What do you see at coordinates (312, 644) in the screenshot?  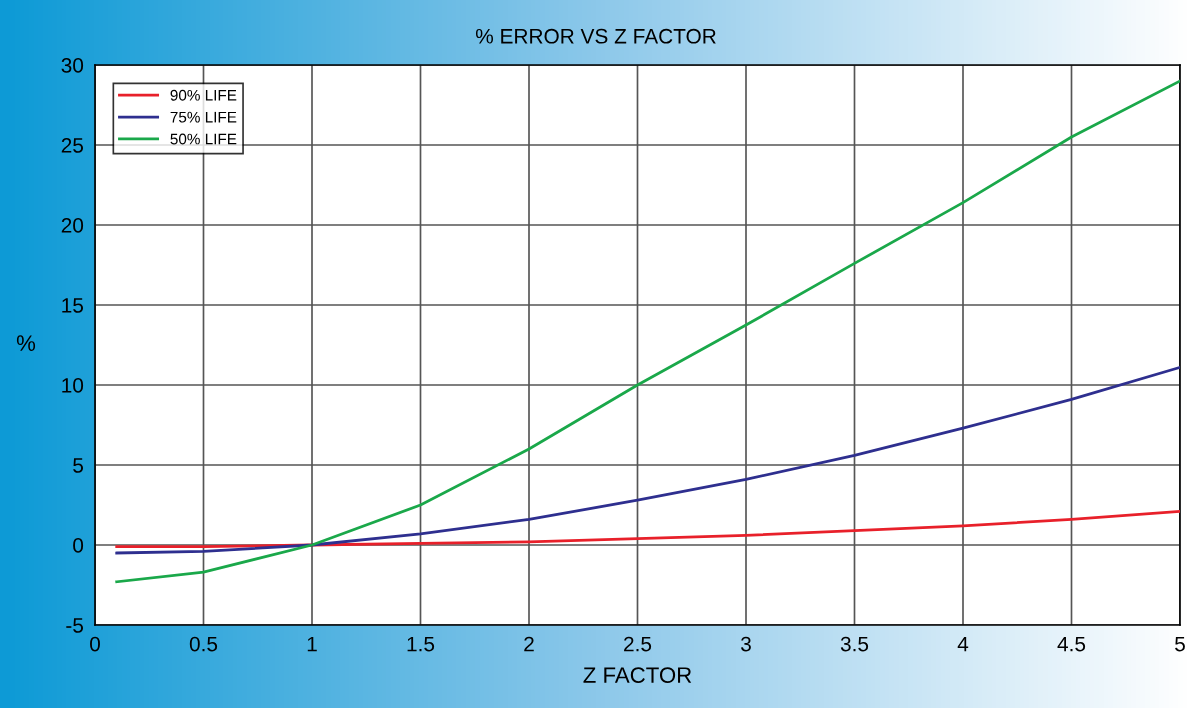 I see `x-tick-label: 1` at bounding box center [312, 644].